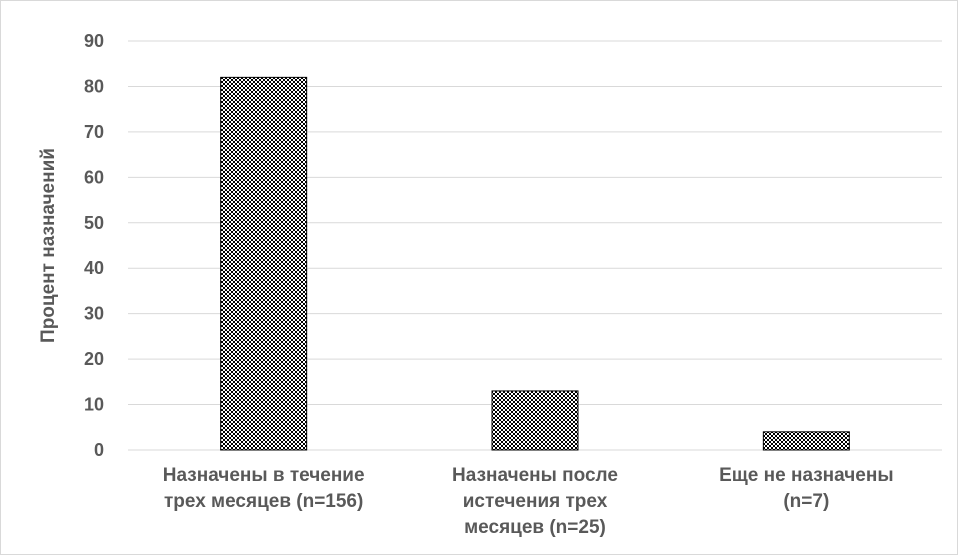 The height and width of the screenshot is (556, 958). Describe the element at coordinates (99, 450) in the screenshot. I see `y-tick-label-0: 0` at that location.